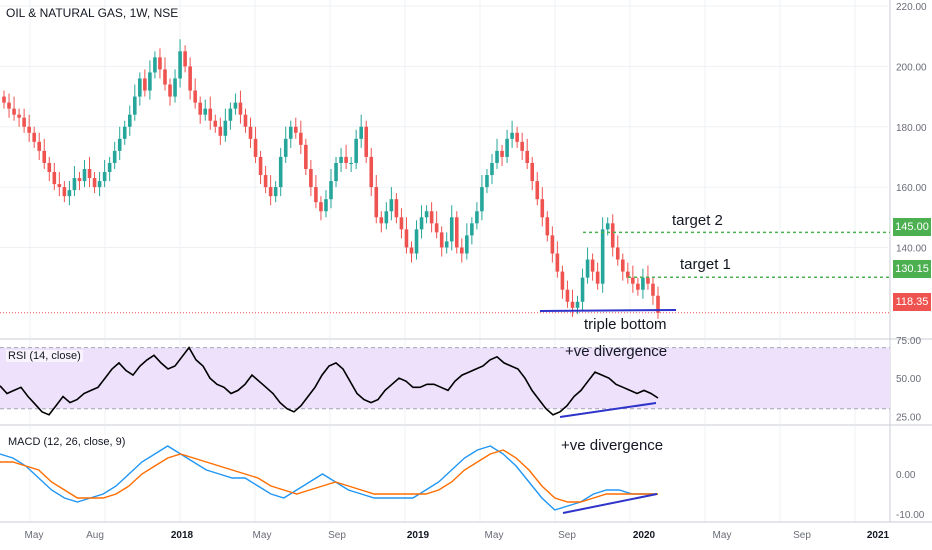 Image resolution: width=932 pixels, height=550 pixels. Describe the element at coordinates (911, 67) in the screenshot. I see `price-tick-label: 200.00` at that location.